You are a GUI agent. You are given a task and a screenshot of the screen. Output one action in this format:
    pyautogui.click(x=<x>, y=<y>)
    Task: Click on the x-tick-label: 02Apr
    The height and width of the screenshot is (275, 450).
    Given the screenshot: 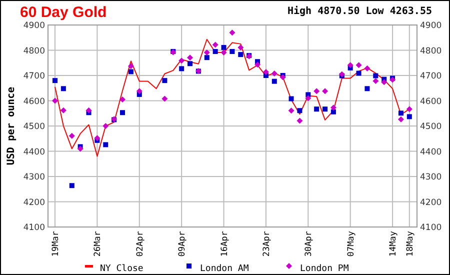 What is the action you would take?
    pyautogui.click(x=140, y=244)
    